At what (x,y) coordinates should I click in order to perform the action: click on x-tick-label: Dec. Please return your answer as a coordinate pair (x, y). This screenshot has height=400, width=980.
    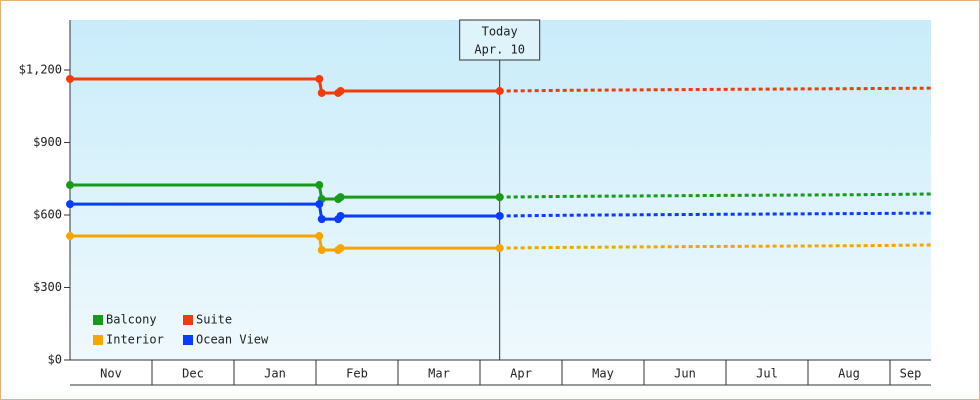
    Looking at the image, I should click on (193, 374).